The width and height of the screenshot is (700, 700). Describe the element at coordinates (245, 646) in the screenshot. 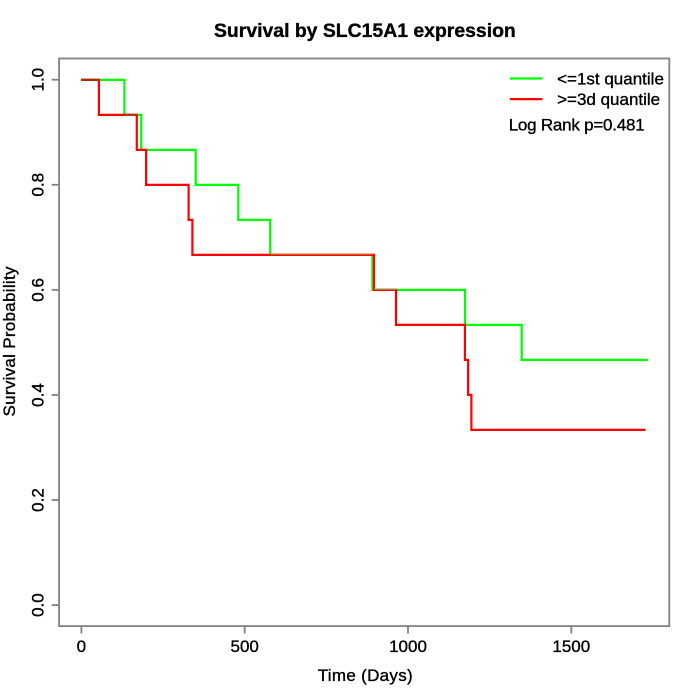

I see `svg-text: 500` at that location.